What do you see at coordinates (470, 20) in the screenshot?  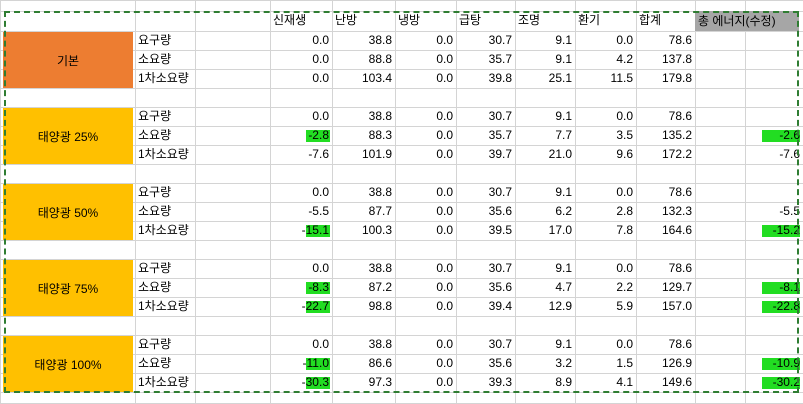 I see `column-header: 급탕` at bounding box center [470, 20].